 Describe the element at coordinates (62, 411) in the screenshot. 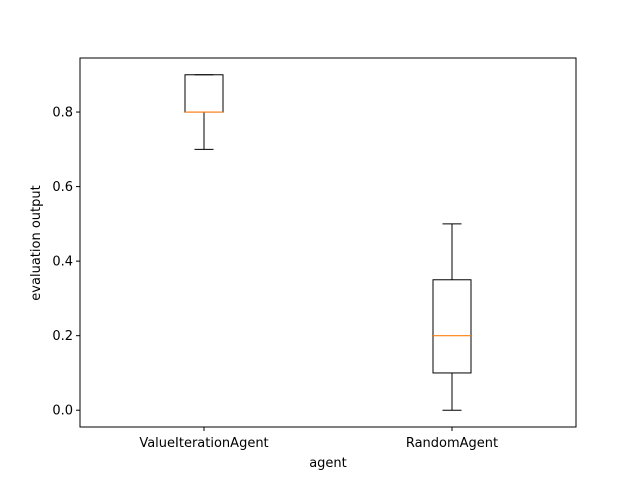

I see `y-tick-label: 0.0` at that location.